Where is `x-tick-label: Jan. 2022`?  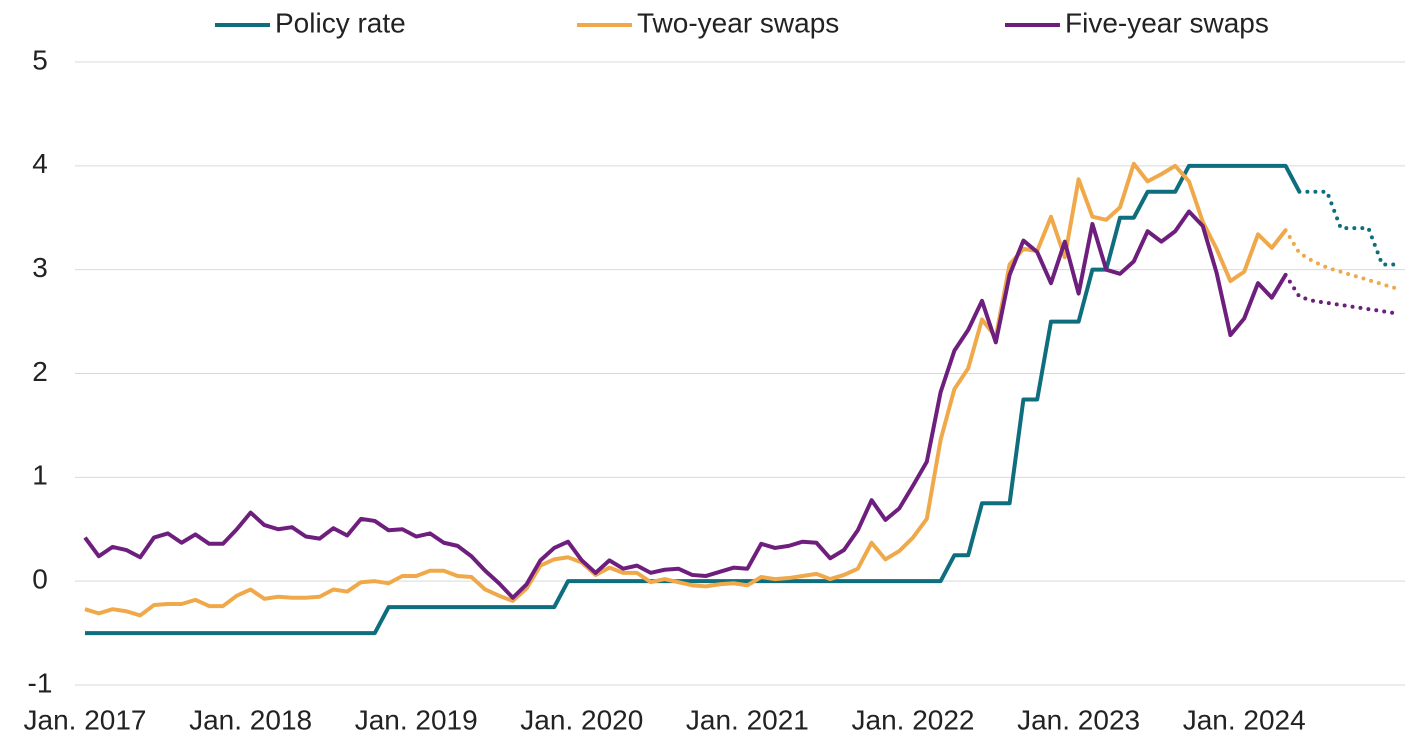
x-tick-label: Jan. 2022 is located at coordinates (913, 719).